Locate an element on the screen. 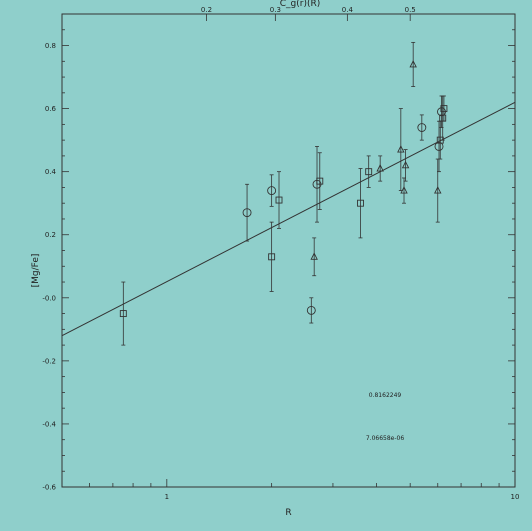 Image resolution: width=532 pixels, height=531 pixels. y-tick-label: -0.0 is located at coordinates (49, 298).